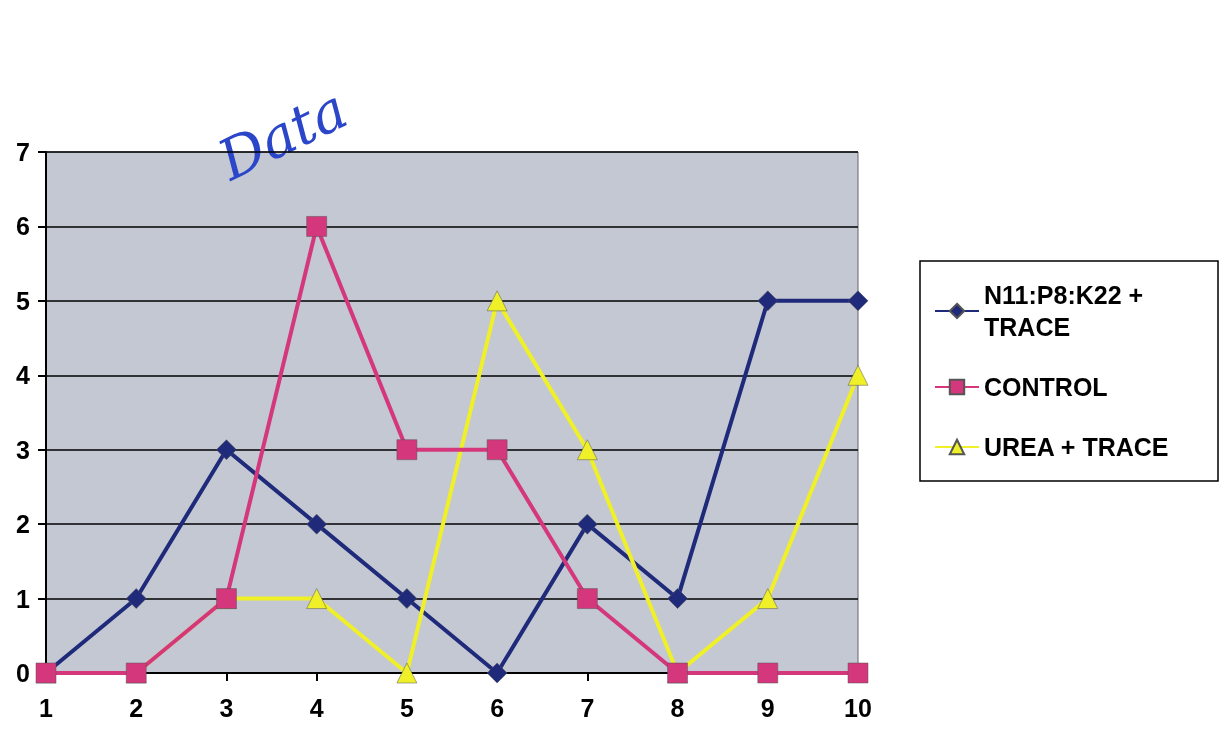  Describe the element at coordinates (677, 707) in the screenshot. I see `x-tick-label: 8` at that location.